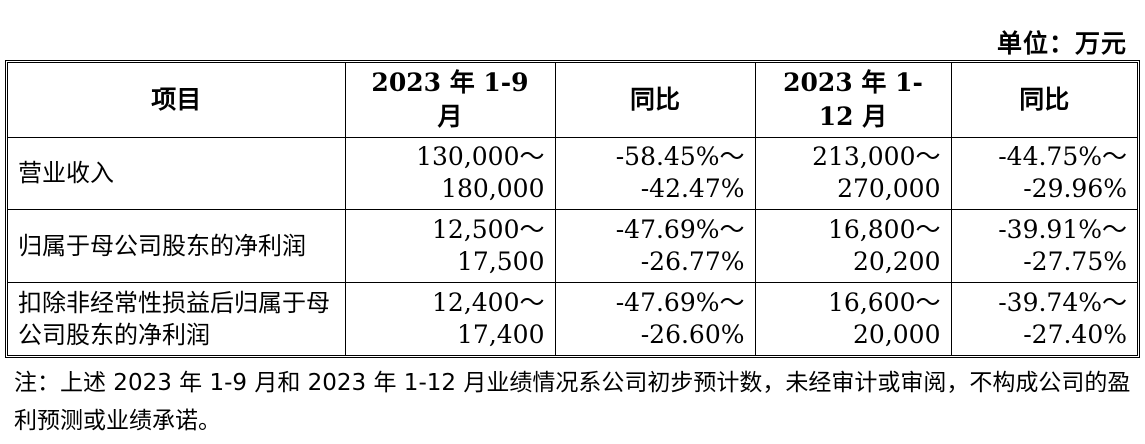 The height and width of the screenshot is (444, 1145). I want to click on table-cell: 213,000～ 270,000, so click(853, 173).